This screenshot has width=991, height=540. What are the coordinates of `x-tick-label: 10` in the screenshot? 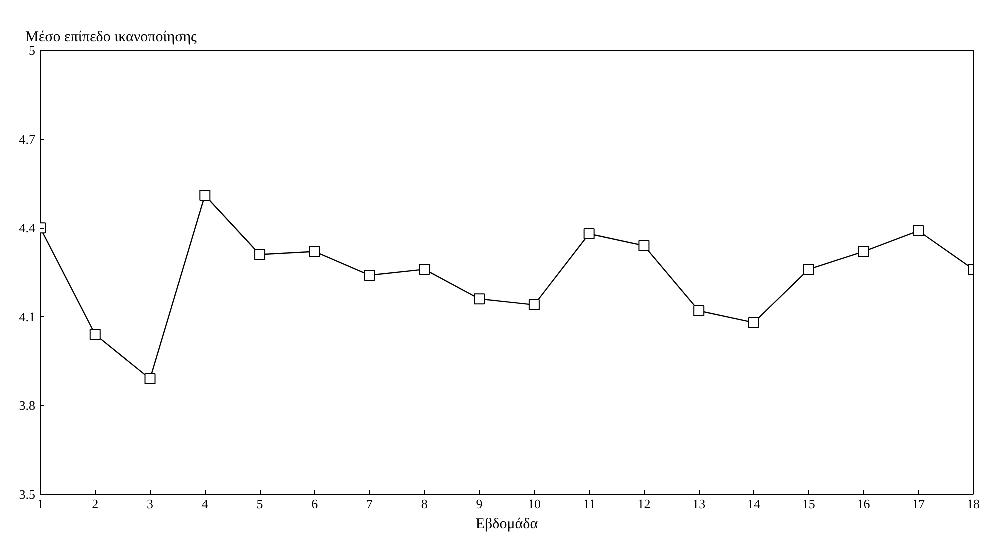 It's located at (534, 504).